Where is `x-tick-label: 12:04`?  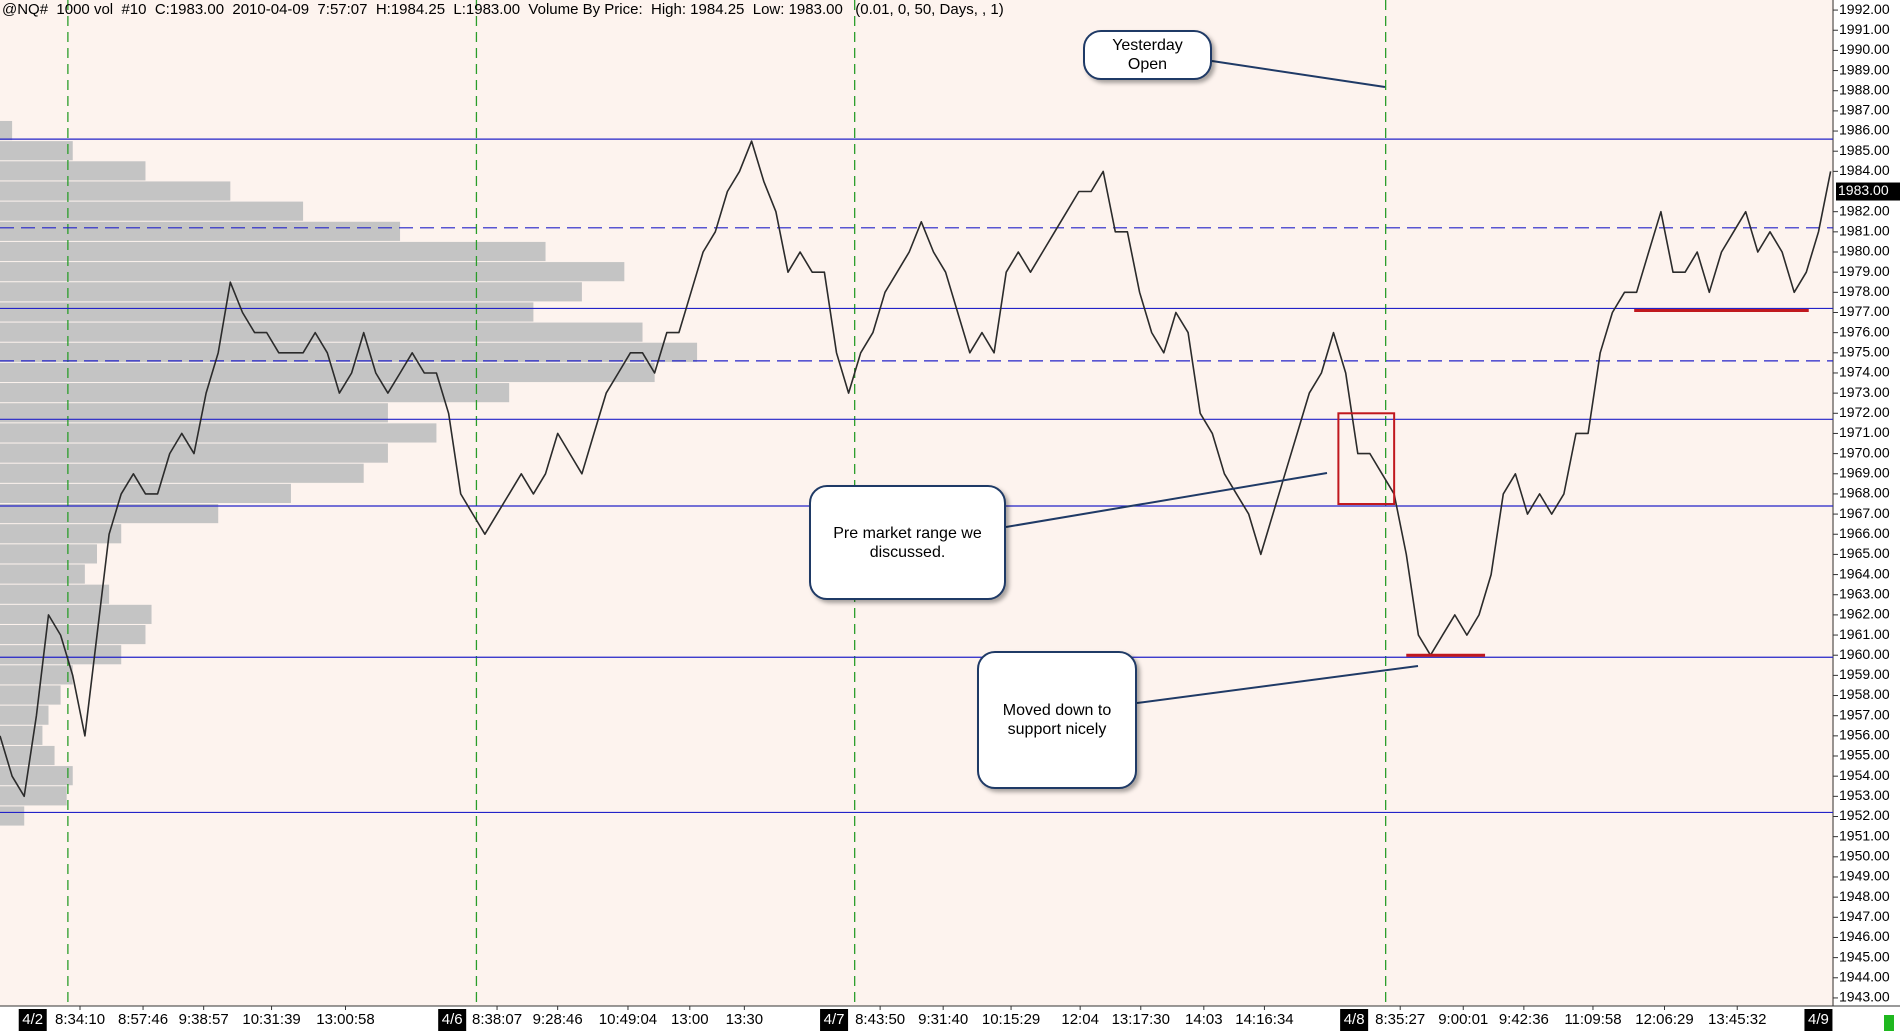 x-tick-label: 12:04 is located at coordinates (1080, 1019).